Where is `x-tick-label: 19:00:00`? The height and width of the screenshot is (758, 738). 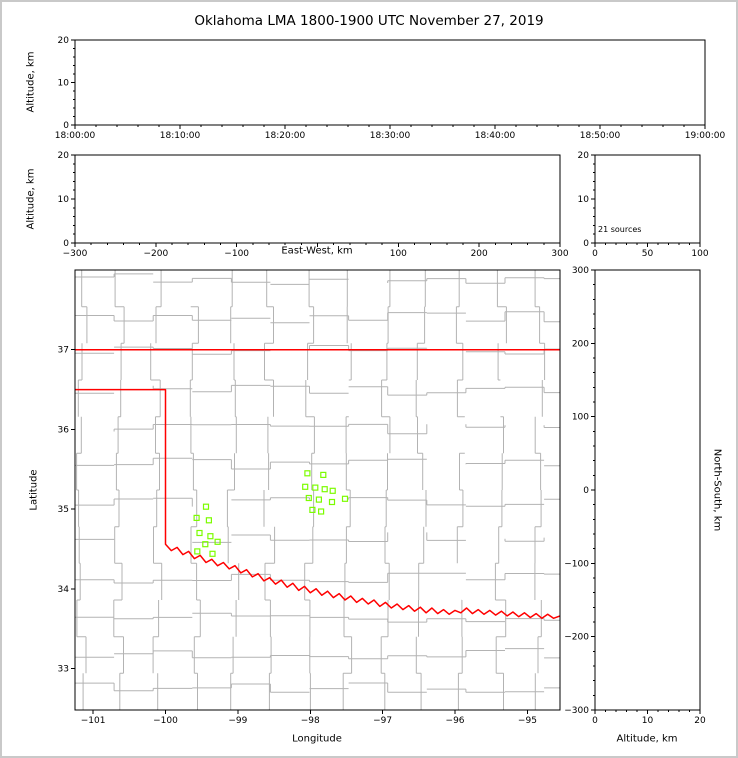 x-tick-label: 19:00:00 is located at coordinates (705, 136).